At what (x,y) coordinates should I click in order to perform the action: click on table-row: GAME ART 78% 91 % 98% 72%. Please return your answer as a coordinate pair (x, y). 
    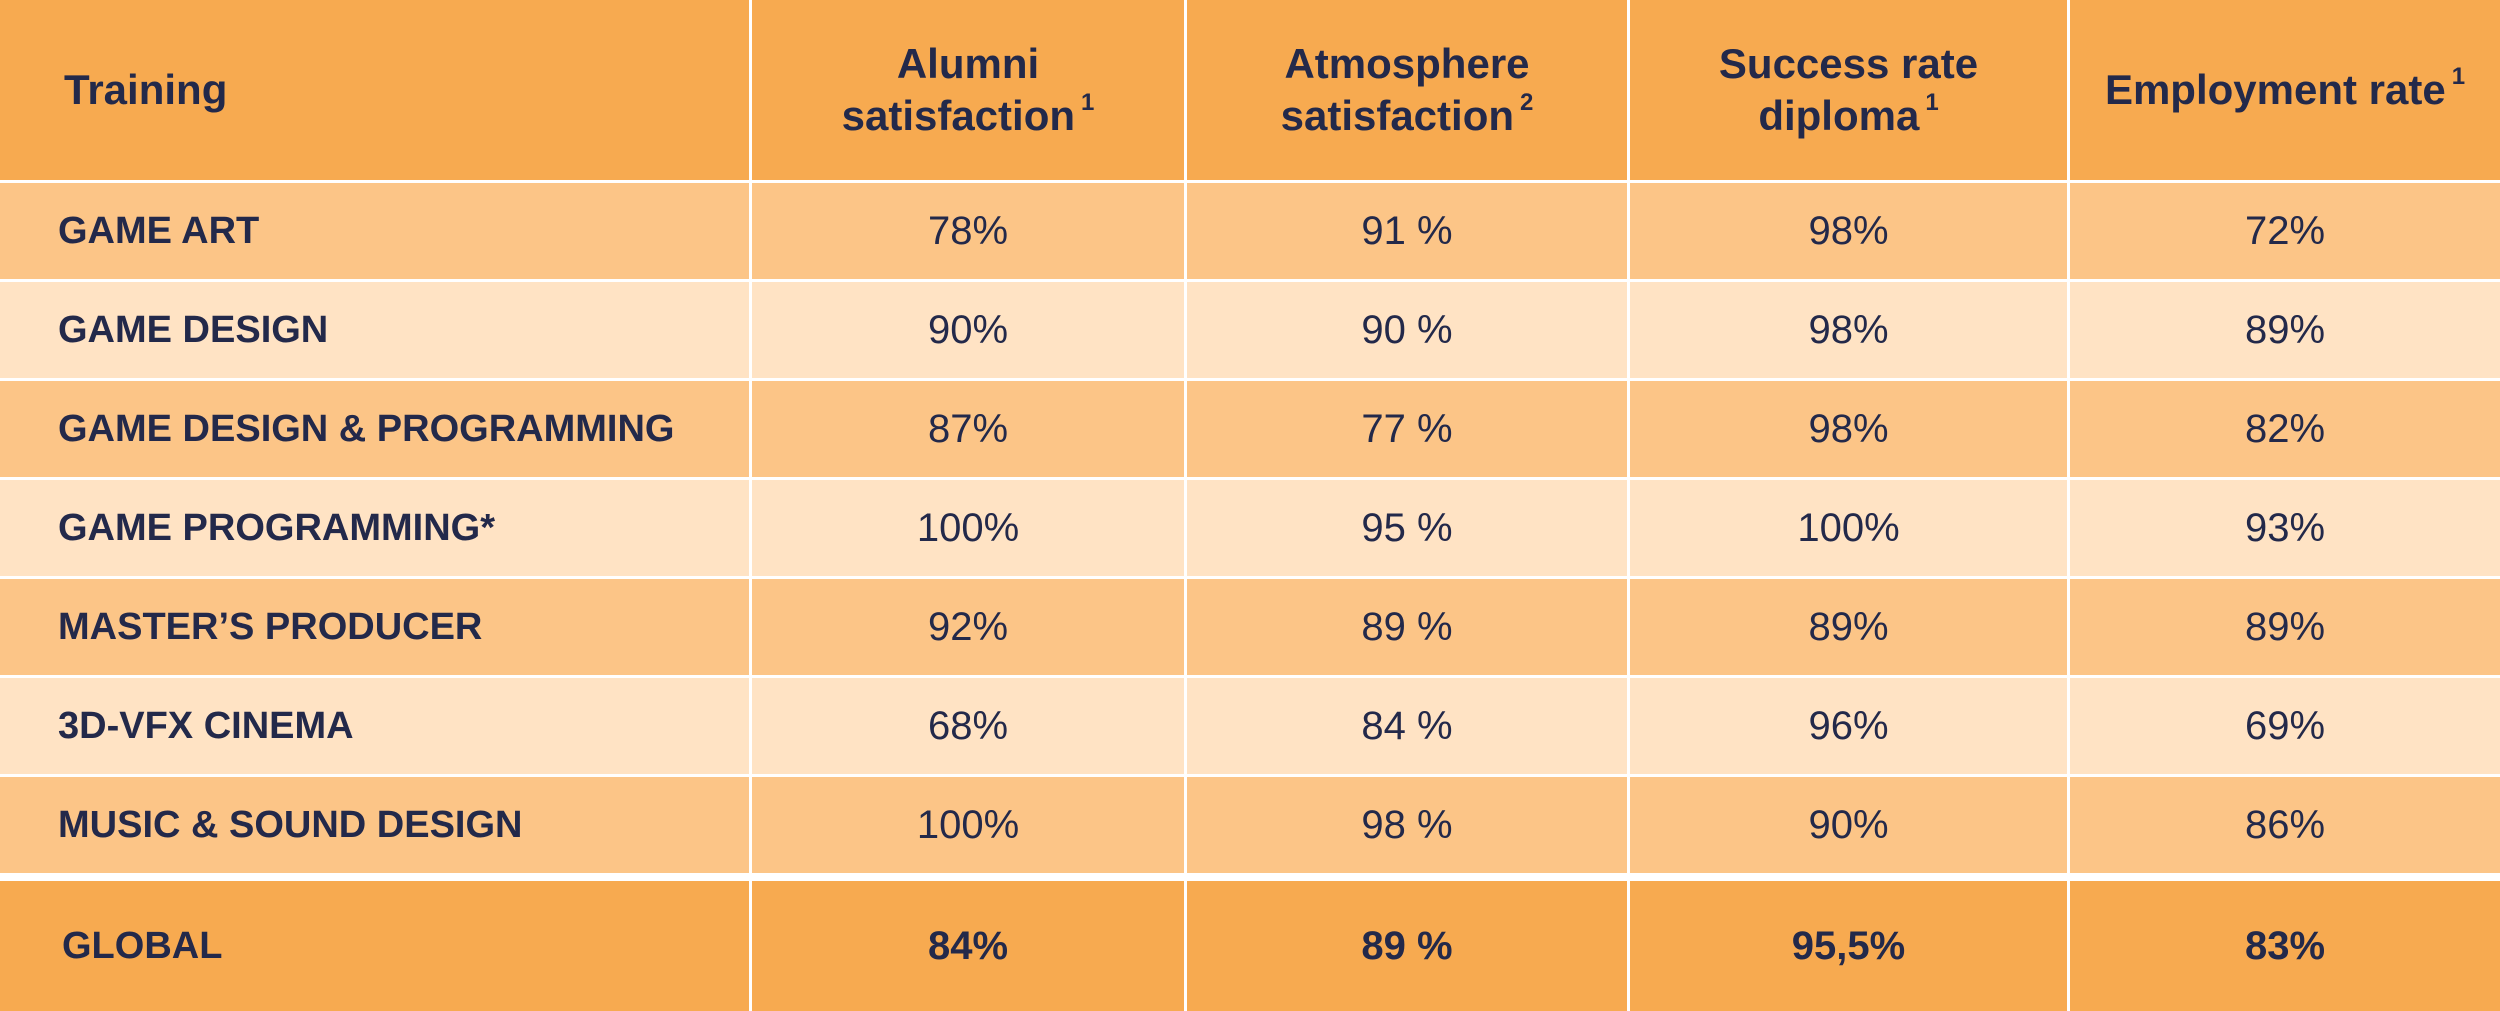
    Looking at the image, I should click on (1250, 229).